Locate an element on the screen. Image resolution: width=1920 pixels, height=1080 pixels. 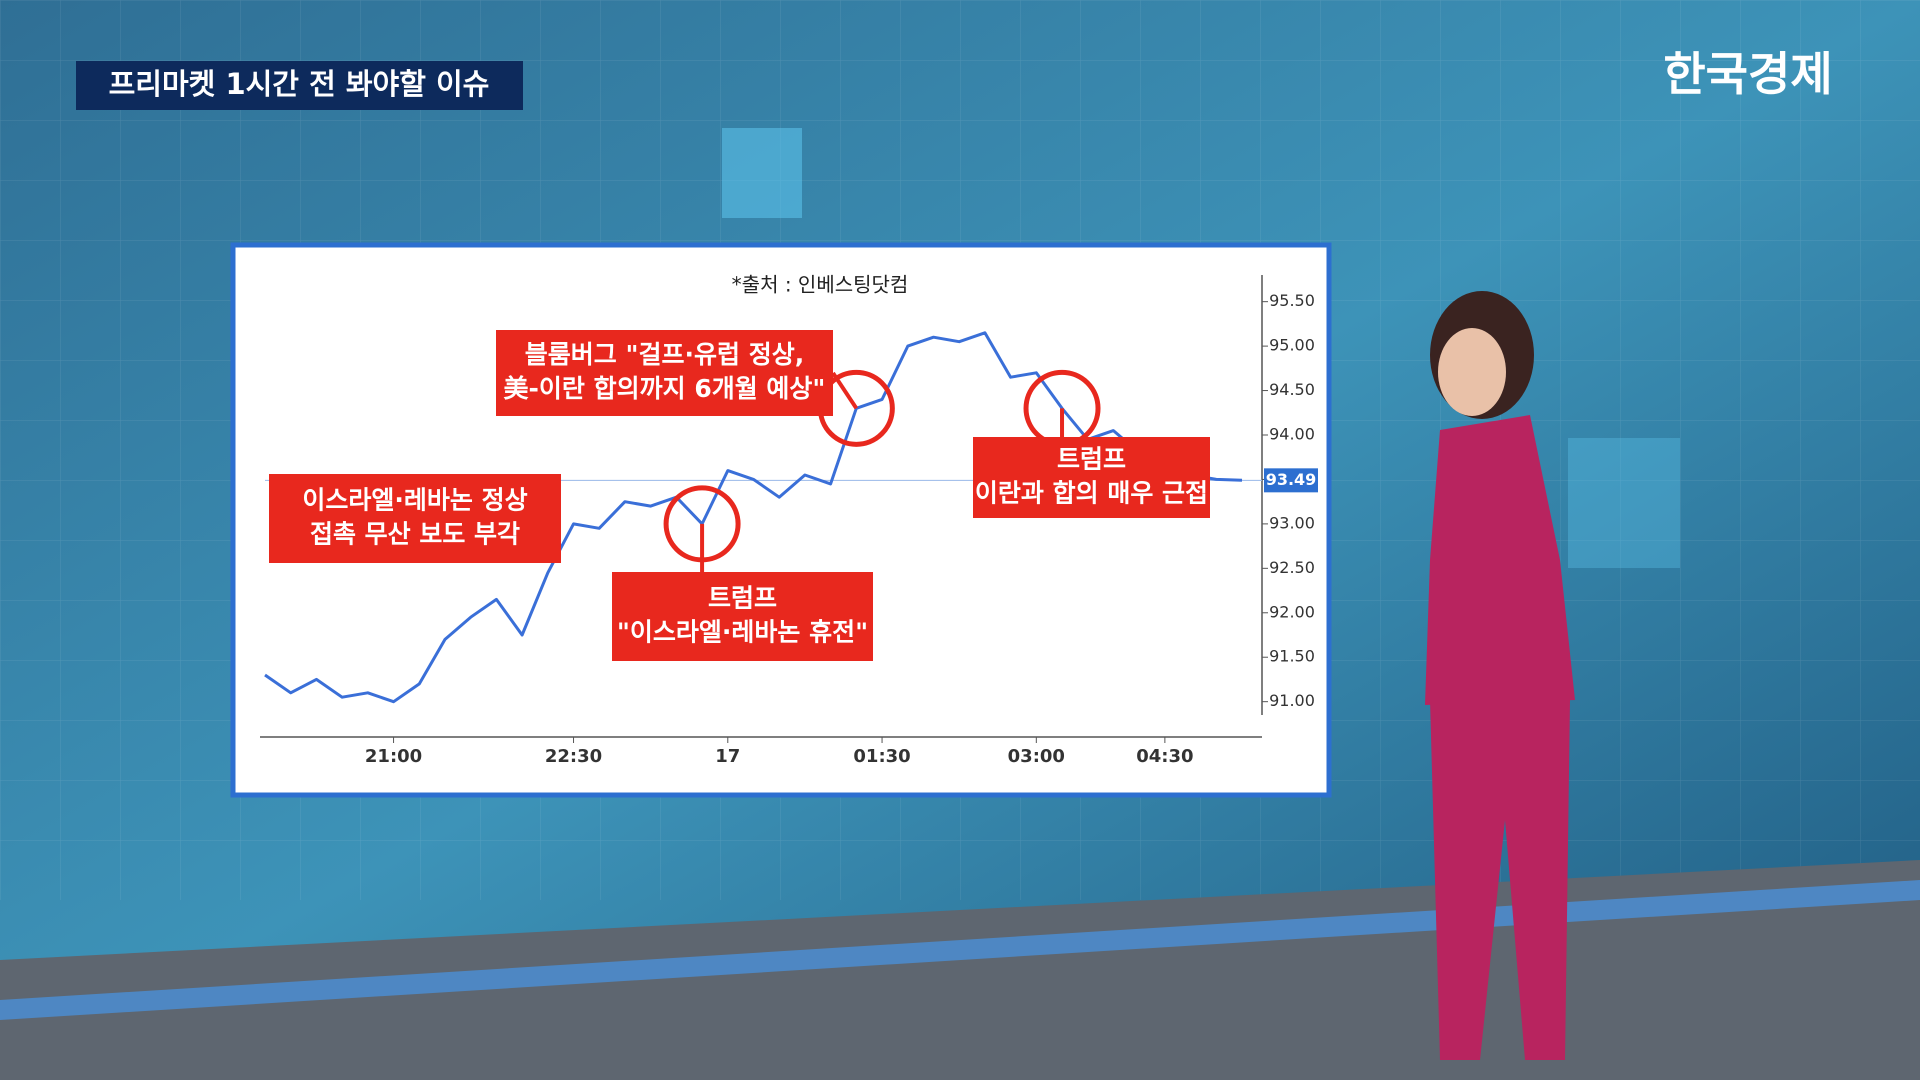
current-price-label: 93.49 is located at coordinates (1291, 479).